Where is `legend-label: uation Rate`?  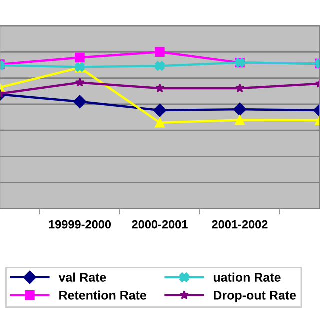
legend-label: uation Rate is located at coordinates (247, 277).